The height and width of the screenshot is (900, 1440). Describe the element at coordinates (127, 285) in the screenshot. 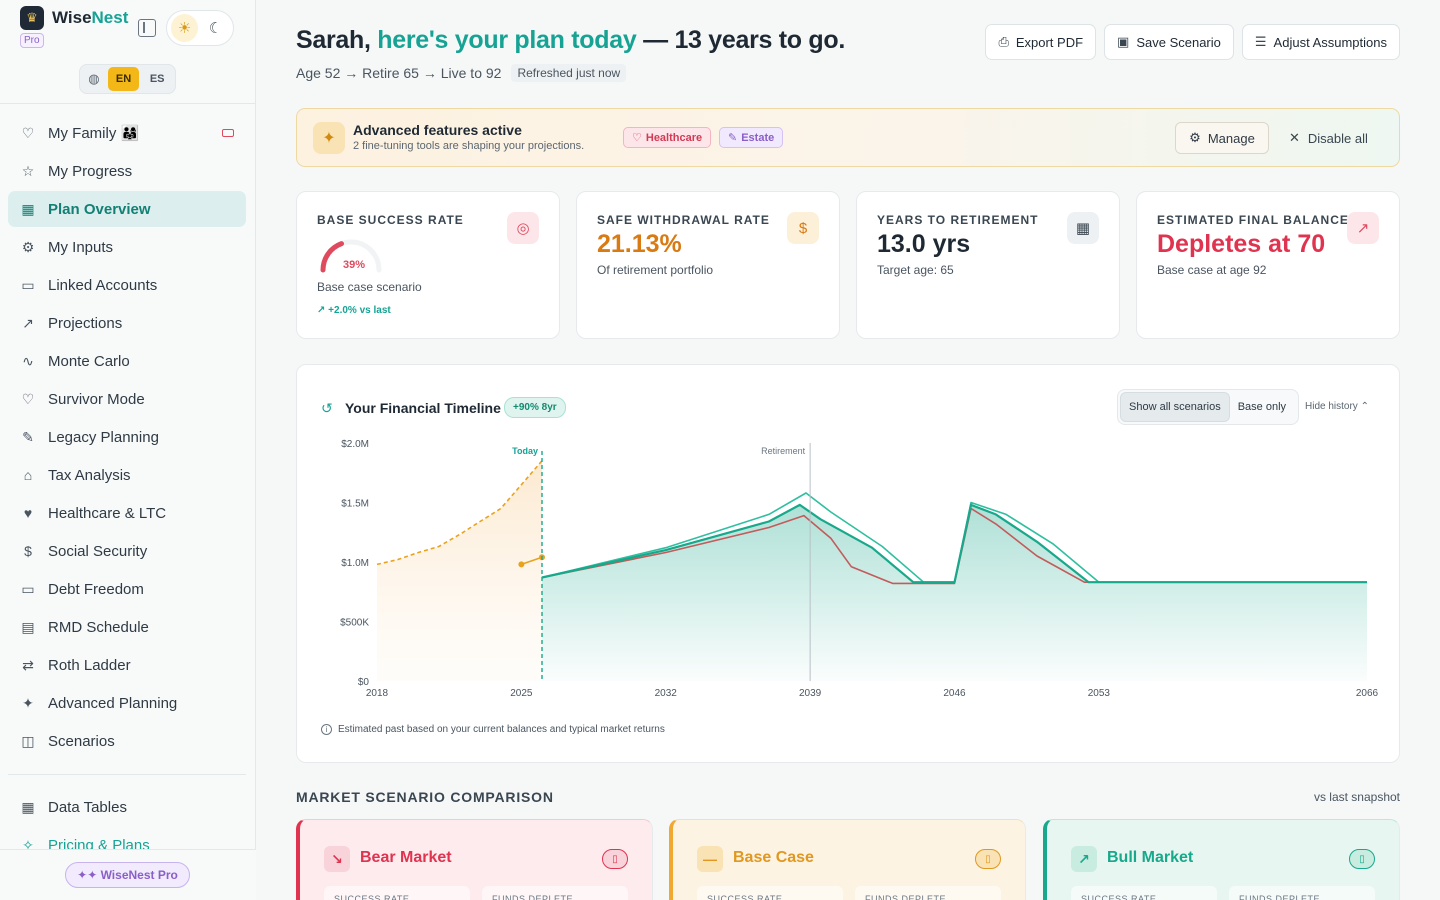

I see `sidebar-item-linked-accounts: ▭ Linked Accounts` at that location.